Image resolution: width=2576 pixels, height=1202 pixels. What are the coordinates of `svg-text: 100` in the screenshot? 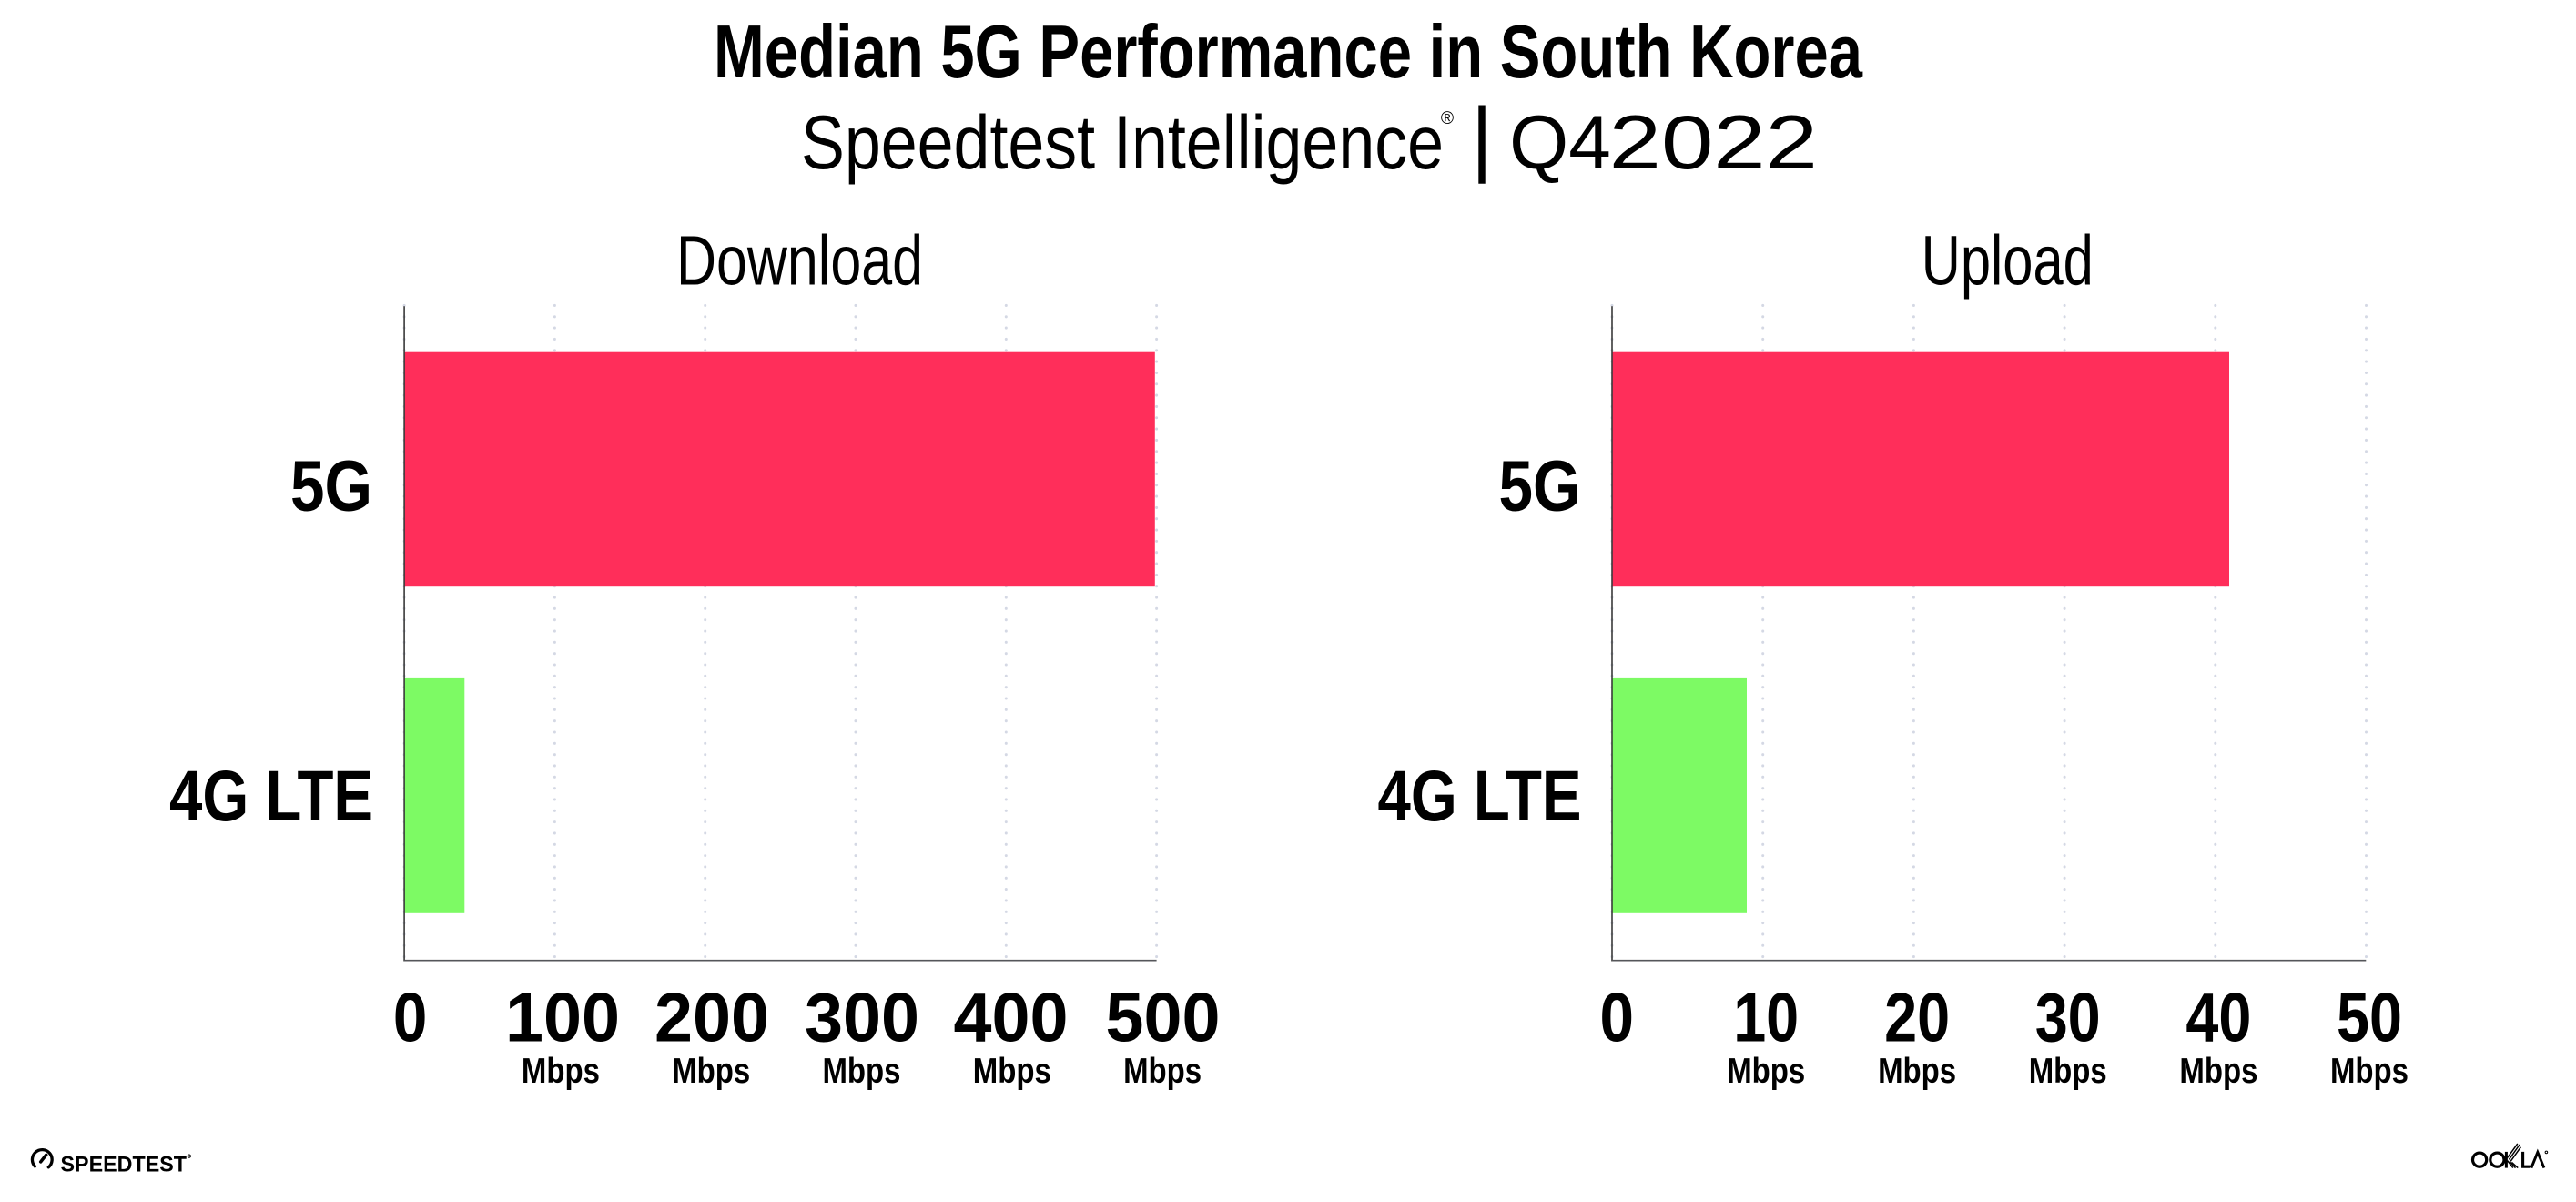 It's located at (562, 1017).